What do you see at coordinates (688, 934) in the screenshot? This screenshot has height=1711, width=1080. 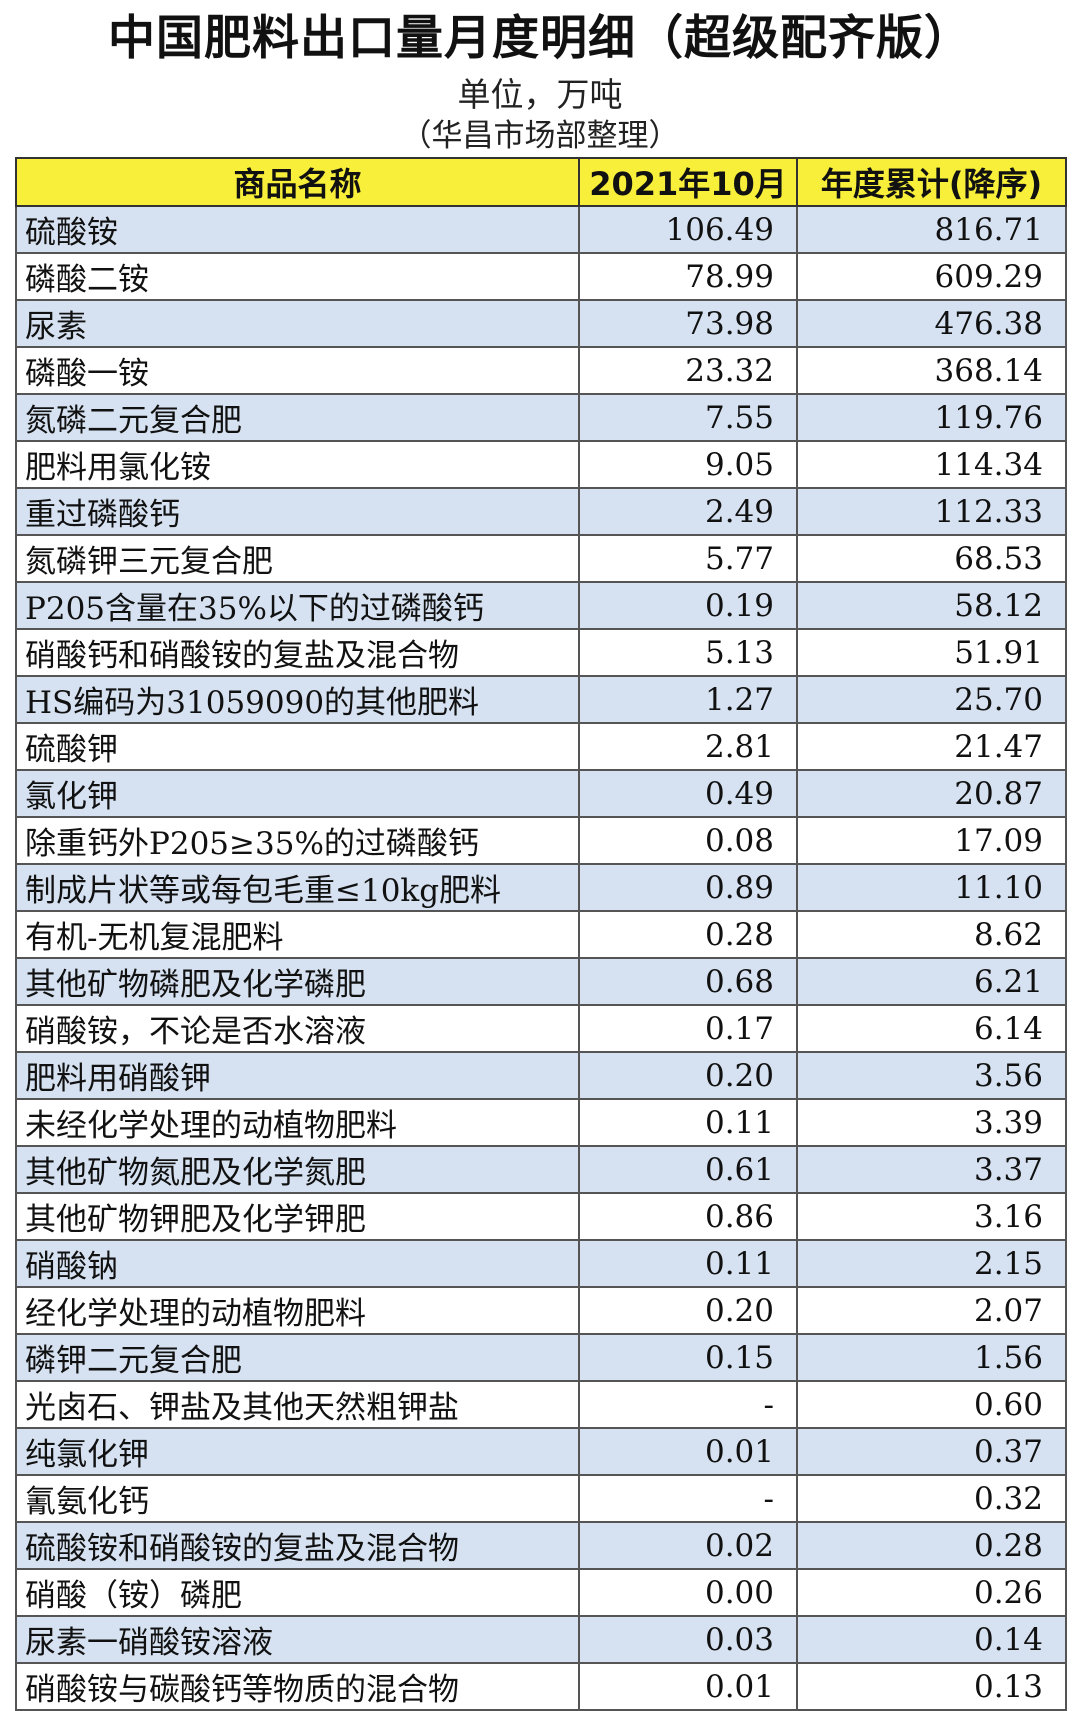 I see `month-value-cell: 0.28` at bounding box center [688, 934].